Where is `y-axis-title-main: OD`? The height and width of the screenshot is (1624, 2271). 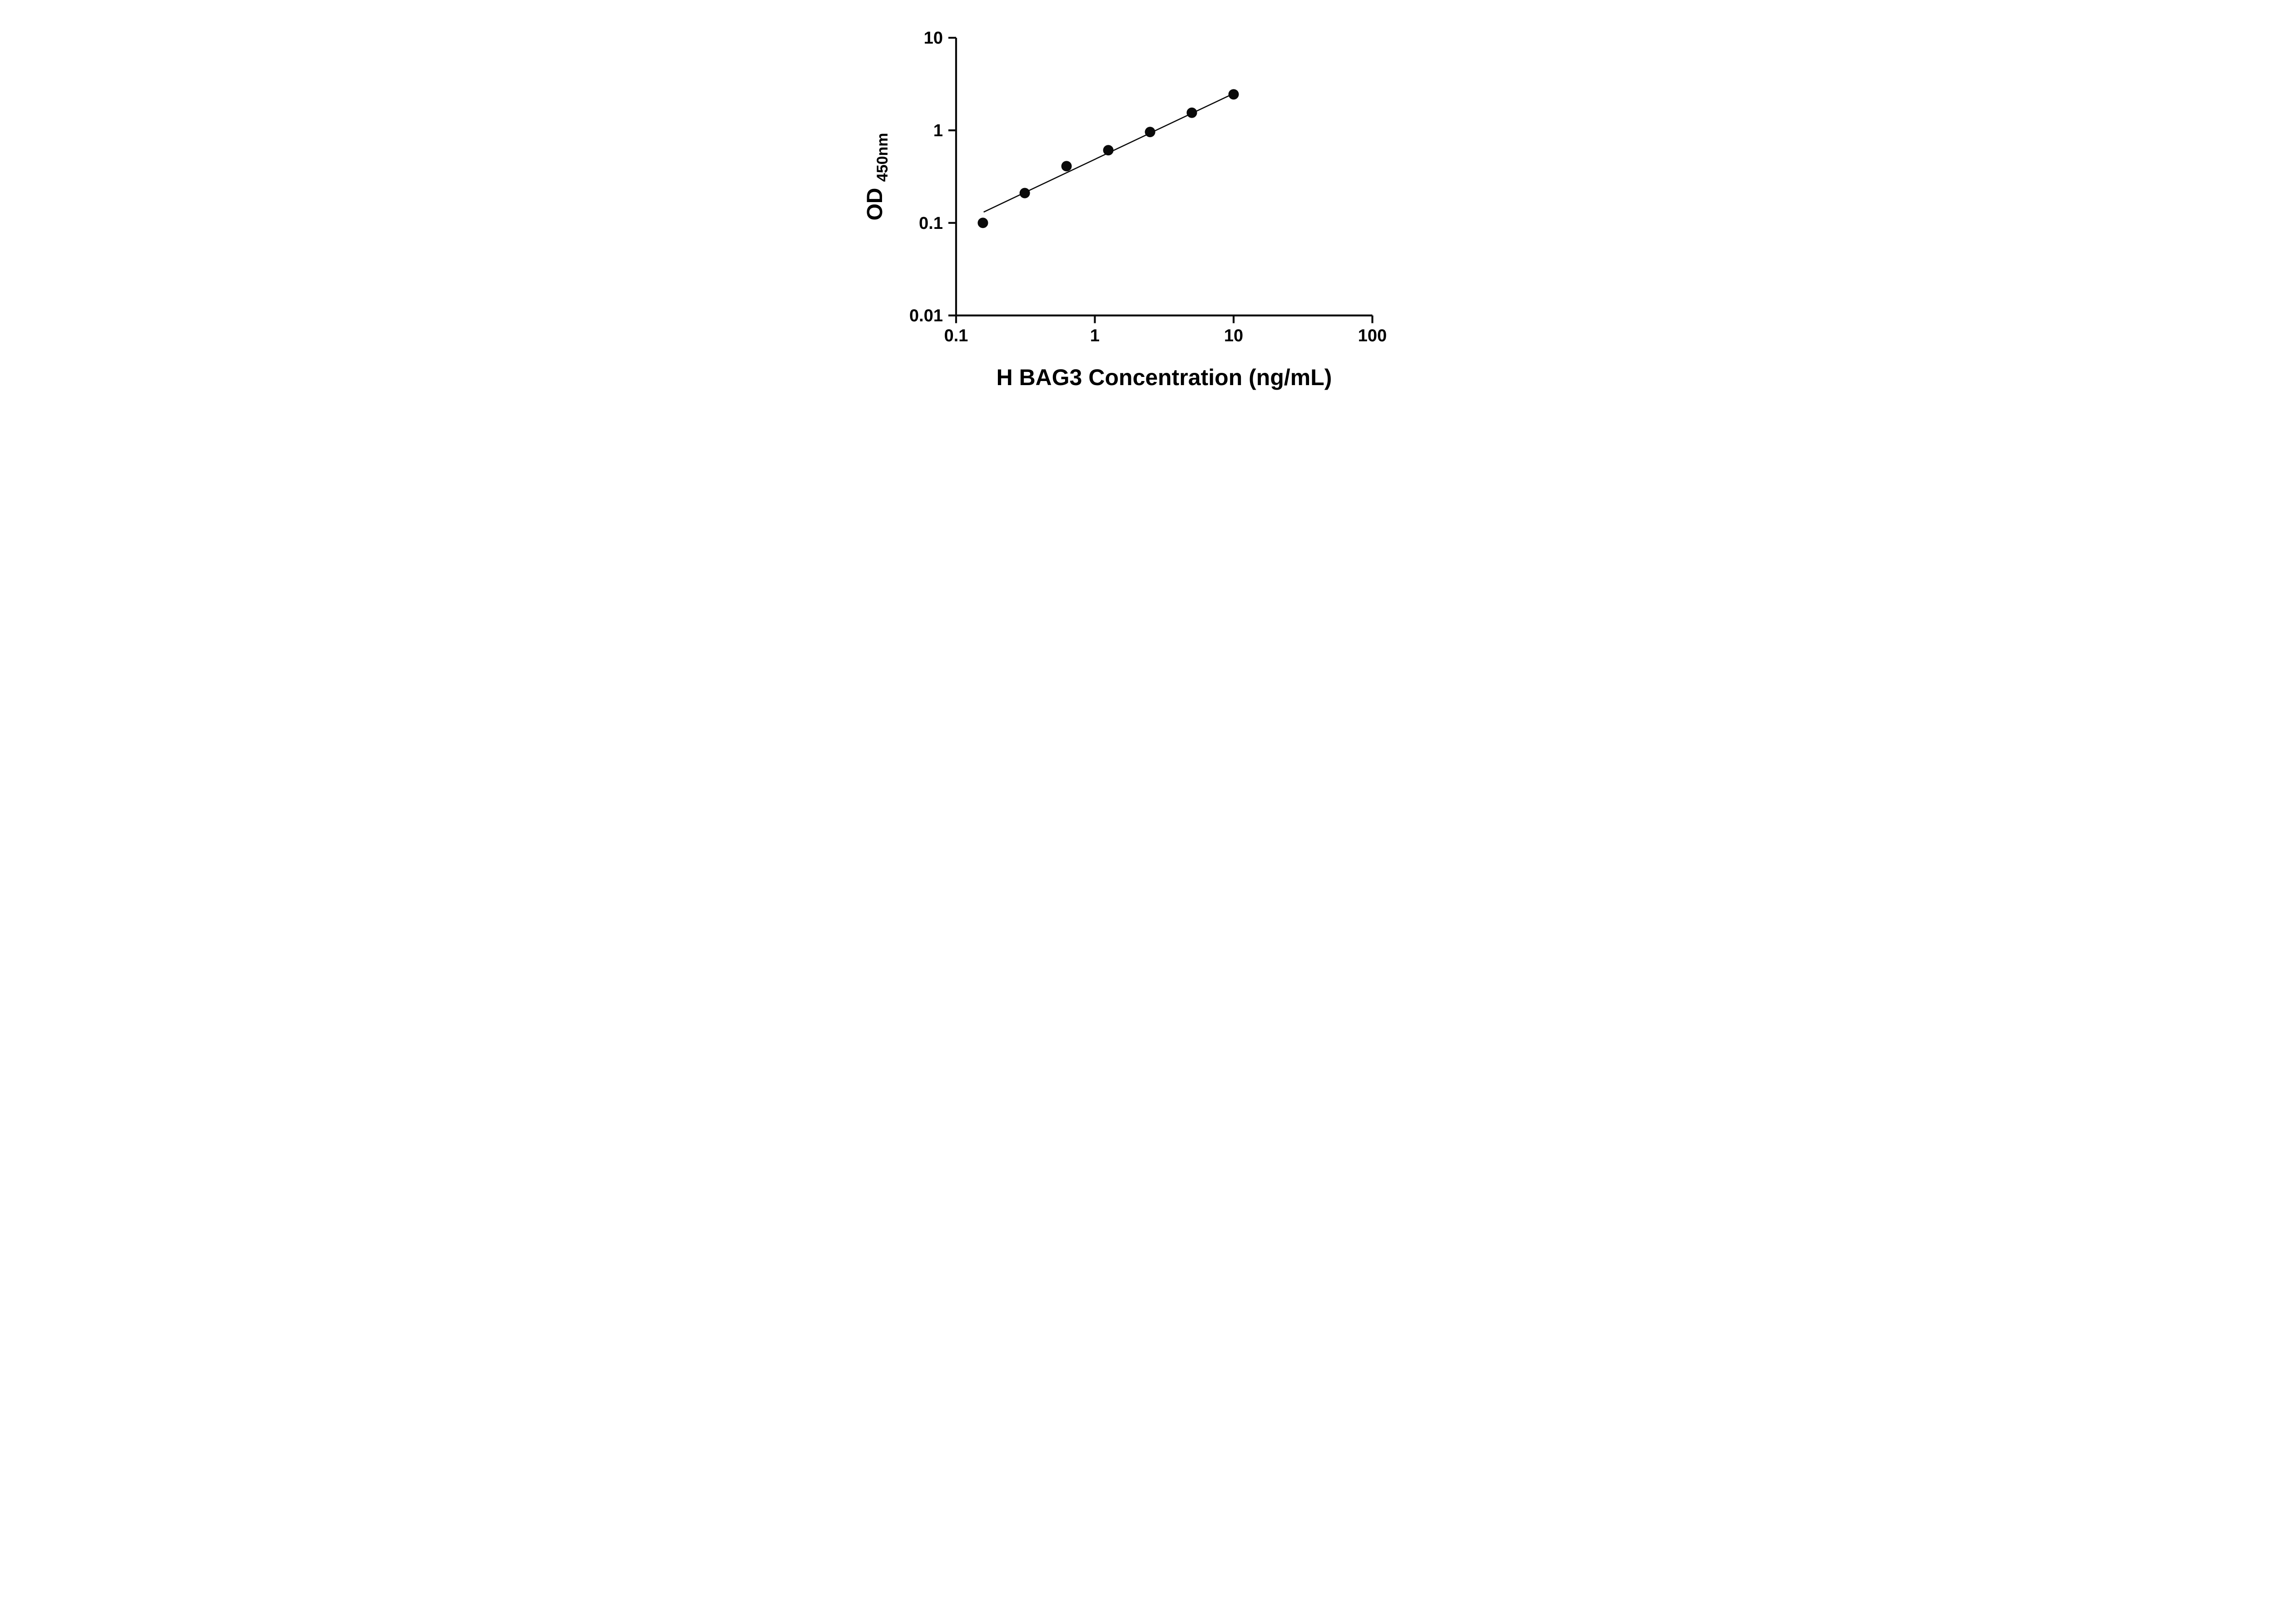 y-axis-title-main: OD is located at coordinates (875, 204).